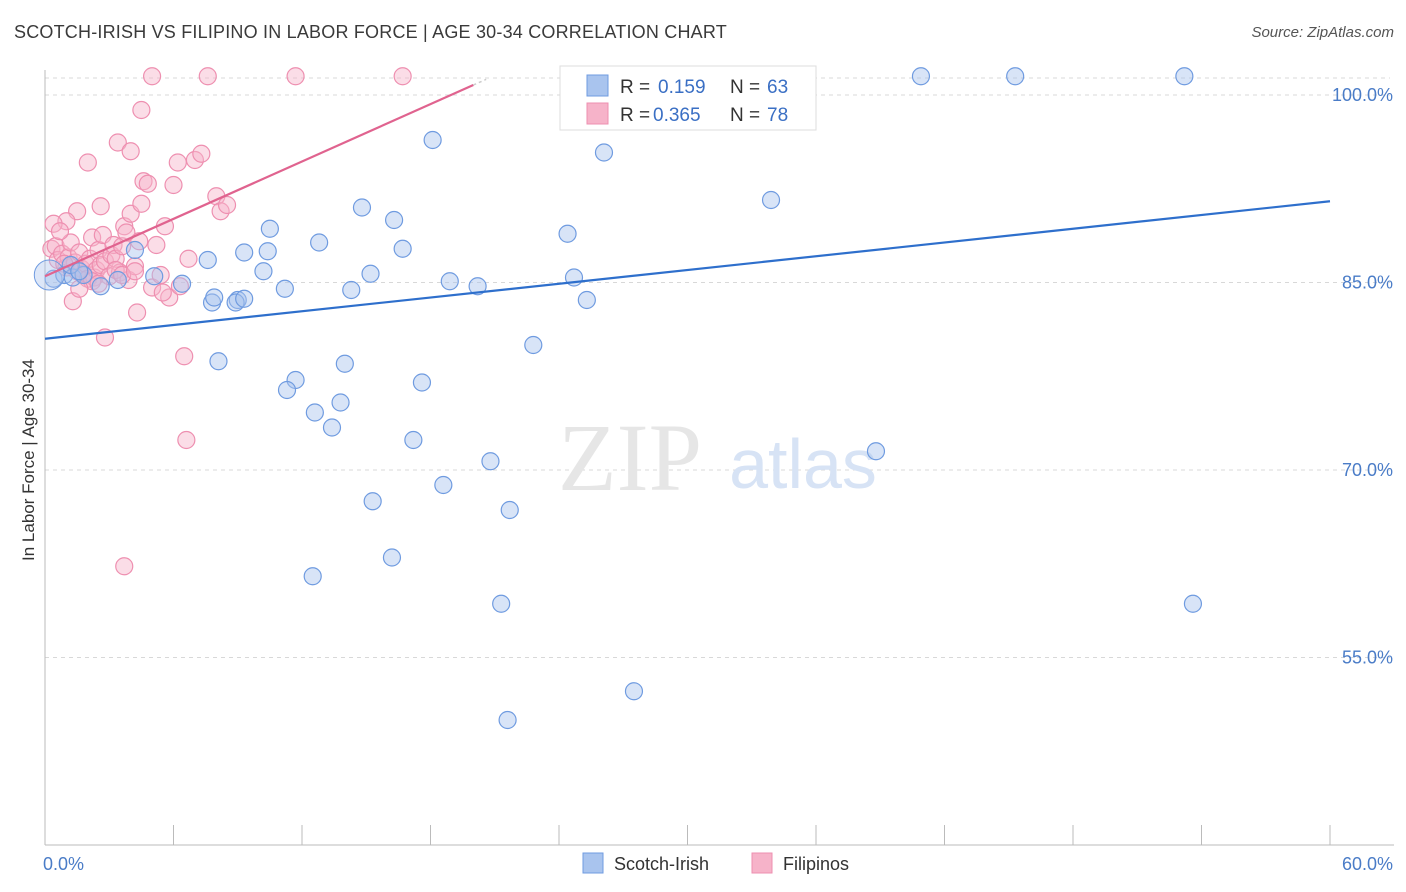 The height and width of the screenshot is (892, 1406). What do you see at coordinates (63, 864) in the screenshot?
I see `x-tick-label: 0.0%` at bounding box center [63, 864].